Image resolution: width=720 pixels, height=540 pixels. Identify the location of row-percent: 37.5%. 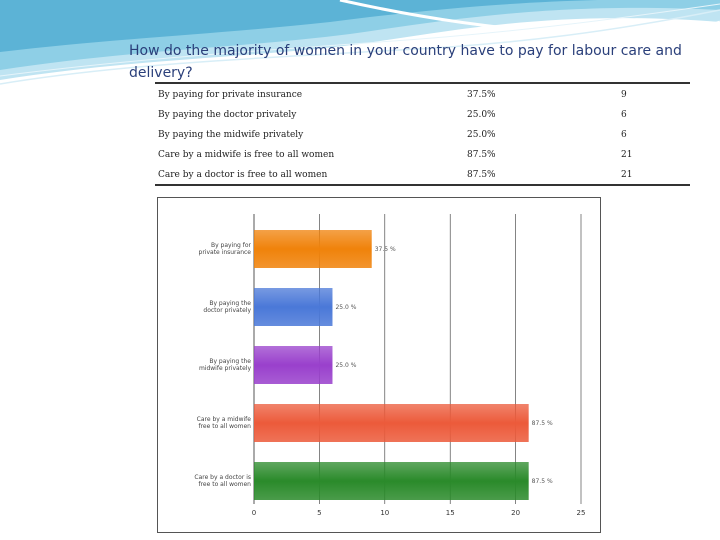
(481, 95).